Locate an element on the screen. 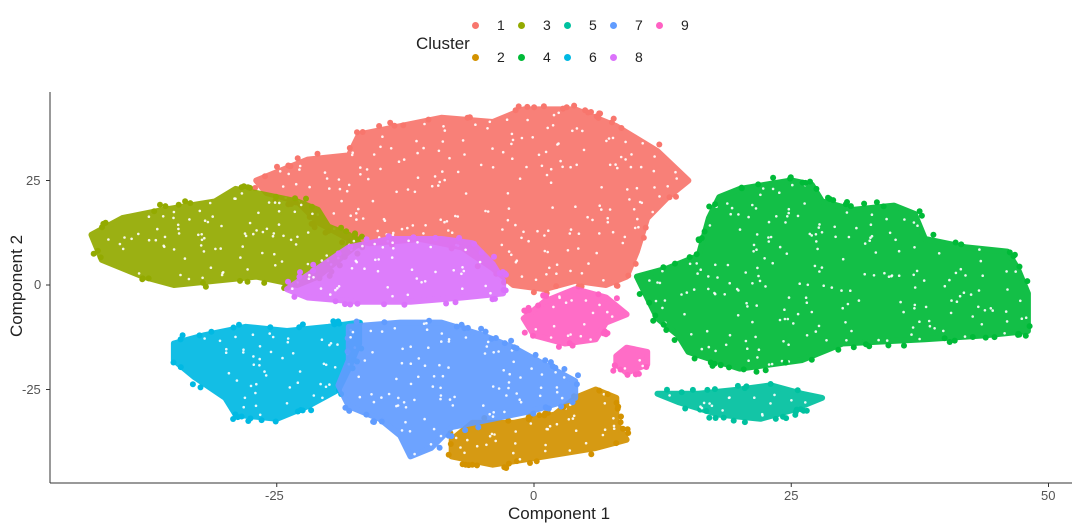 This screenshot has height=527, width=1080. legend-title: Cluster is located at coordinates (443, 43).